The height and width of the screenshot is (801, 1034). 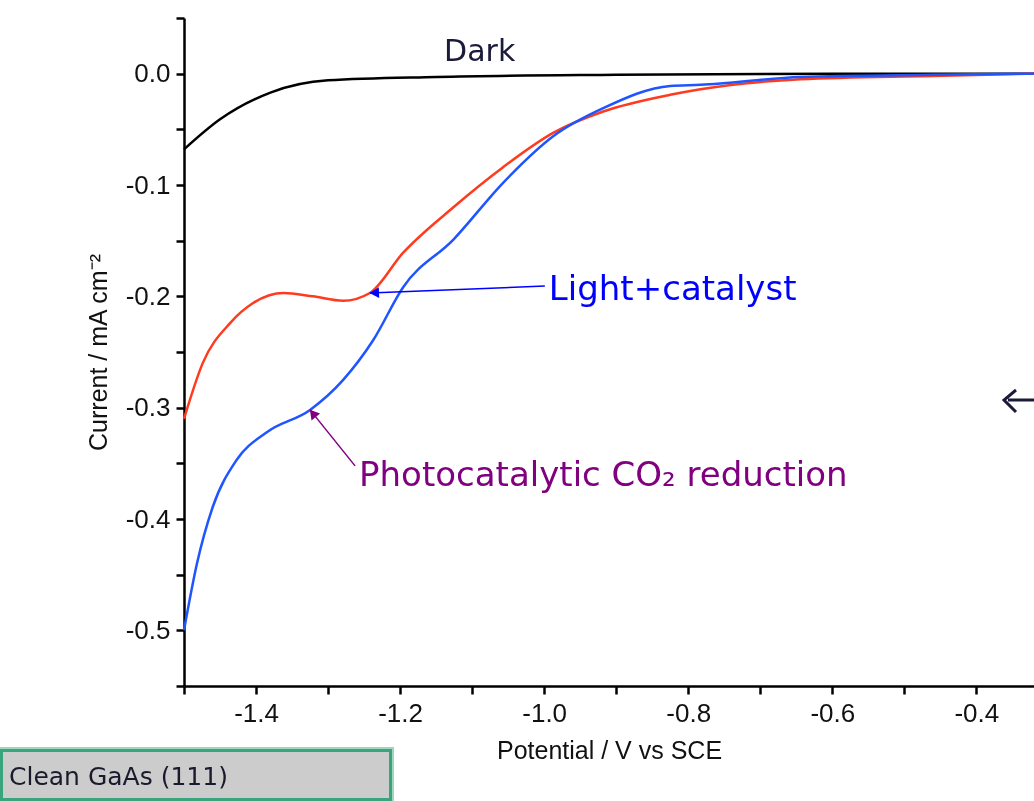 I want to click on x-tick-label: -0.4, so click(x=977, y=712).